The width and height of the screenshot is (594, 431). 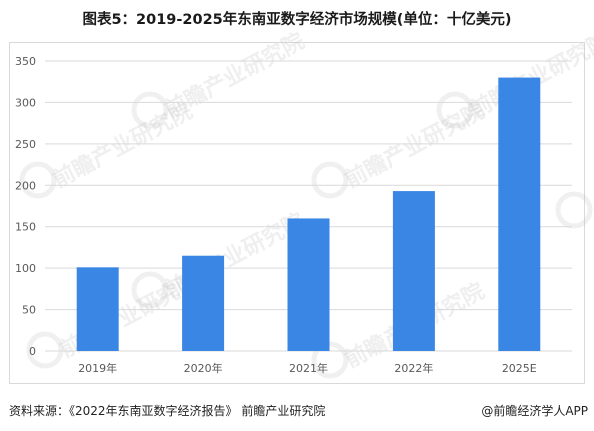 What do you see at coordinates (25, 61) in the screenshot?
I see `y-tick-label: 350` at bounding box center [25, 61].